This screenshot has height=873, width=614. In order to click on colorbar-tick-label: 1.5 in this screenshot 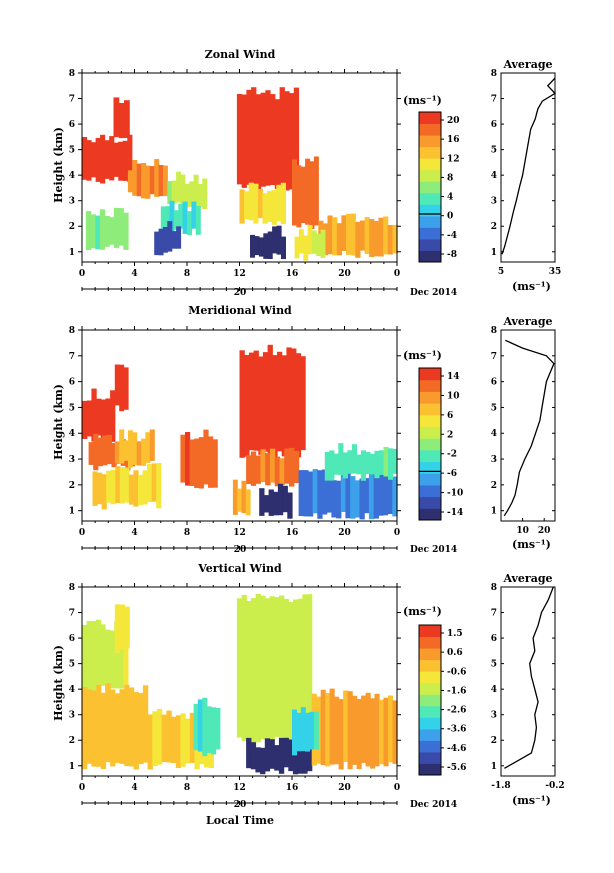, I will do `click(455, 634)`.